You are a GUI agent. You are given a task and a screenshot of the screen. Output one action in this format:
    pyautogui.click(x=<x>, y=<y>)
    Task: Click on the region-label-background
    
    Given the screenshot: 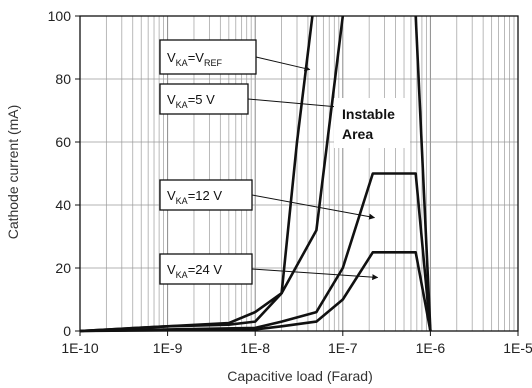 What is the action you would take?
    pyautogui.click(x=372, y=123)
    